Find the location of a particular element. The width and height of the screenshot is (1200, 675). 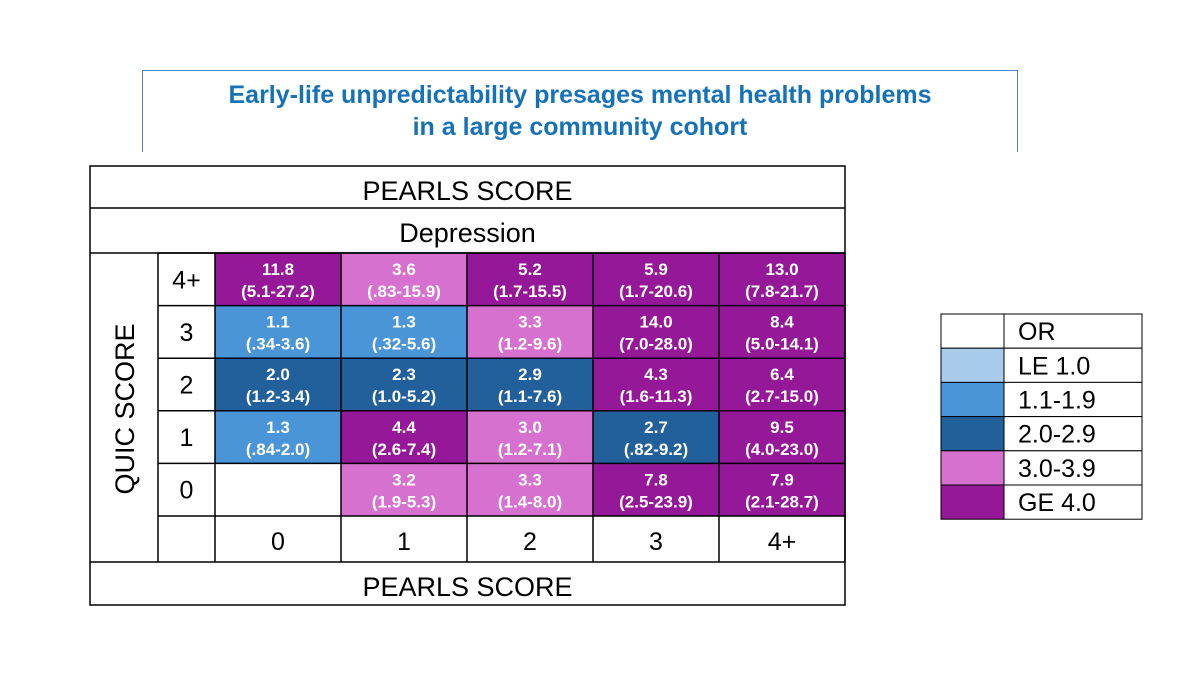

cell-ci-value: (.83-15.9) is located at coordinates (404, 291).